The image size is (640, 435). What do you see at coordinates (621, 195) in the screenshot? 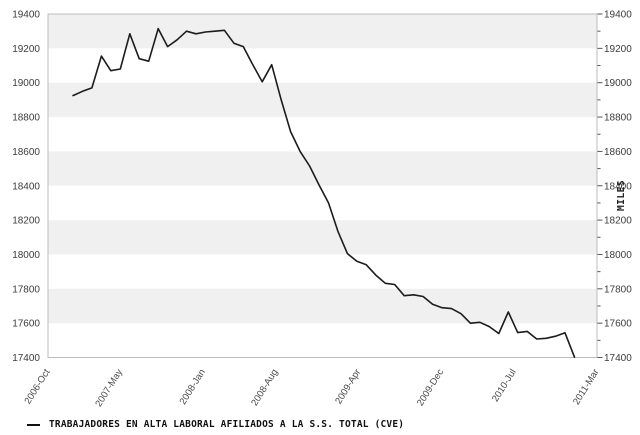
I see `y-axis-title-right: MILES` at bounding box center [621, 195].